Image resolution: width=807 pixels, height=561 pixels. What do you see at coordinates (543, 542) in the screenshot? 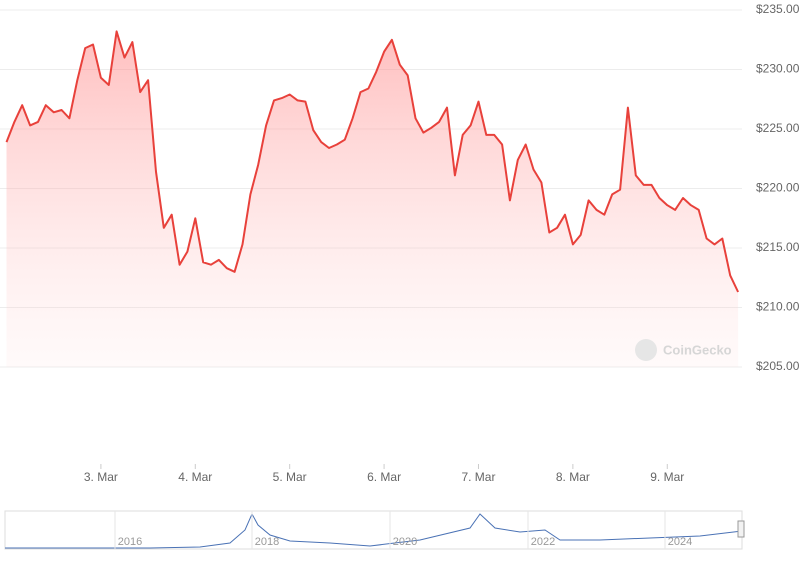
I see `navigator-label: 2022` at bounding box center [543, 542].